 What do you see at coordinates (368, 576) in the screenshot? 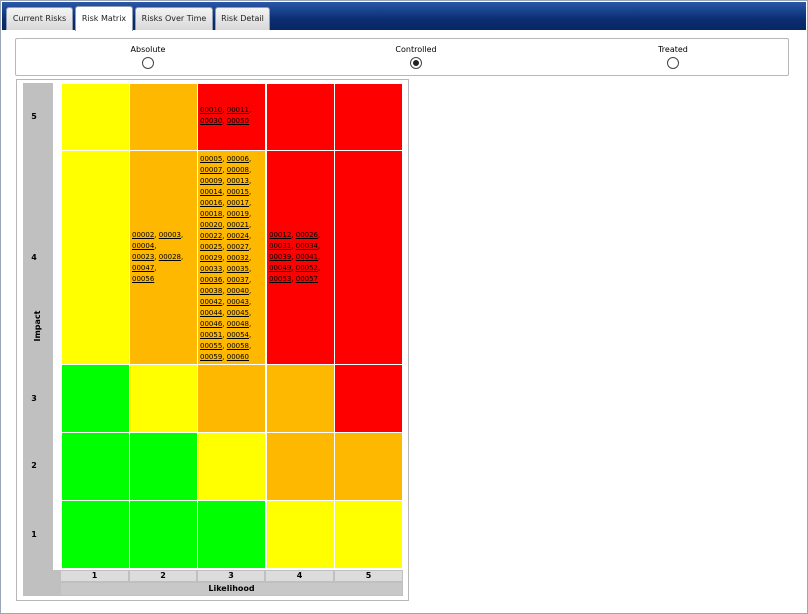
I see `likelihood-tick-5: 5` at bounding box center [368, 576].